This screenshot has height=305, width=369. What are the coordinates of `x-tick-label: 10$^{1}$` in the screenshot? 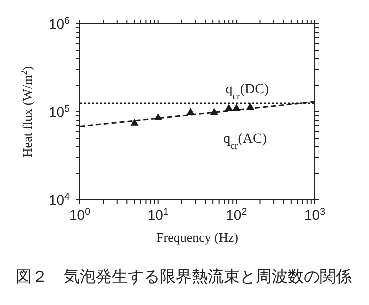 It's located at (158, 214).